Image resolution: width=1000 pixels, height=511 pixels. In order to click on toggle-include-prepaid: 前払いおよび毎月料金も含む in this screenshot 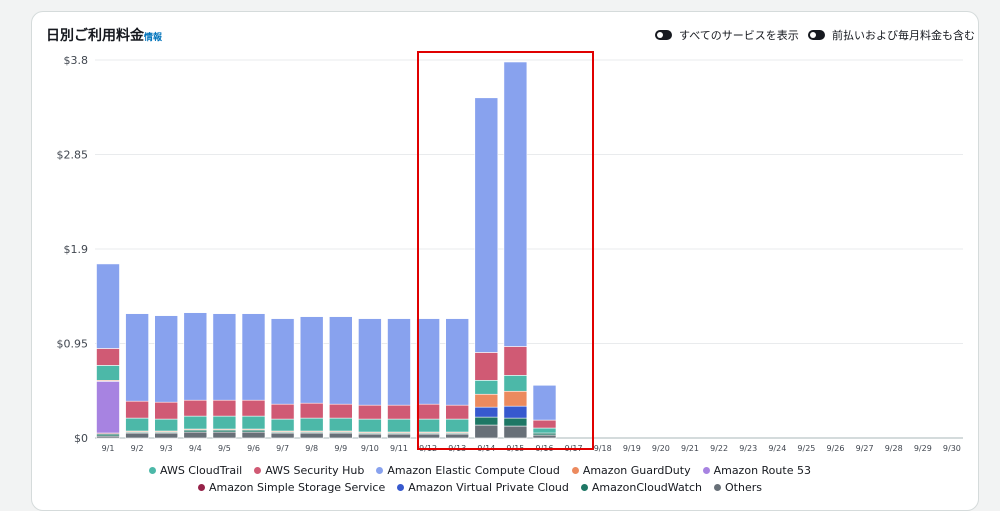, I will do `click(891, 35)`.